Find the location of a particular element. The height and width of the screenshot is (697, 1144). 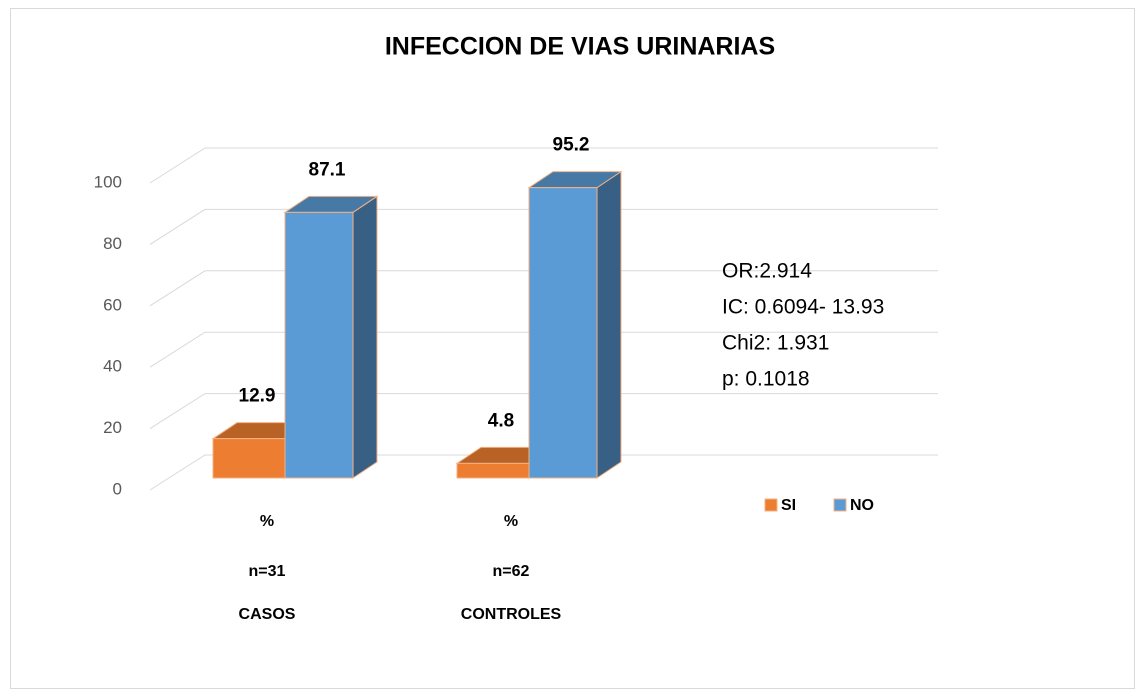

y-tick-label: 100 is located at coordinates (108, 181).